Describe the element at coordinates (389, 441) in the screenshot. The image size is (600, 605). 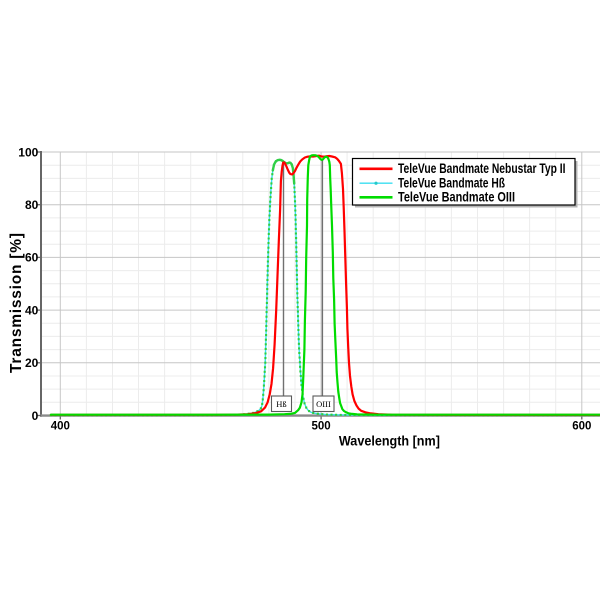
I see `svg-text: Wavelength [nm]` at that location.